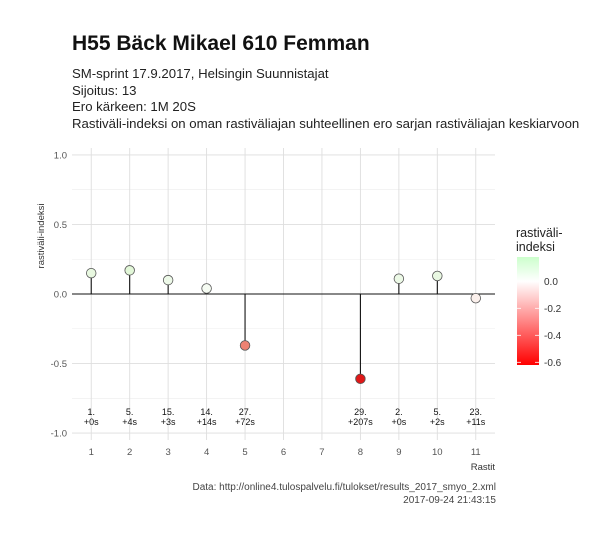 The height and width of the screenshot is (540, 607). I want to click on legend-label: -0.4, so click(553, 336).